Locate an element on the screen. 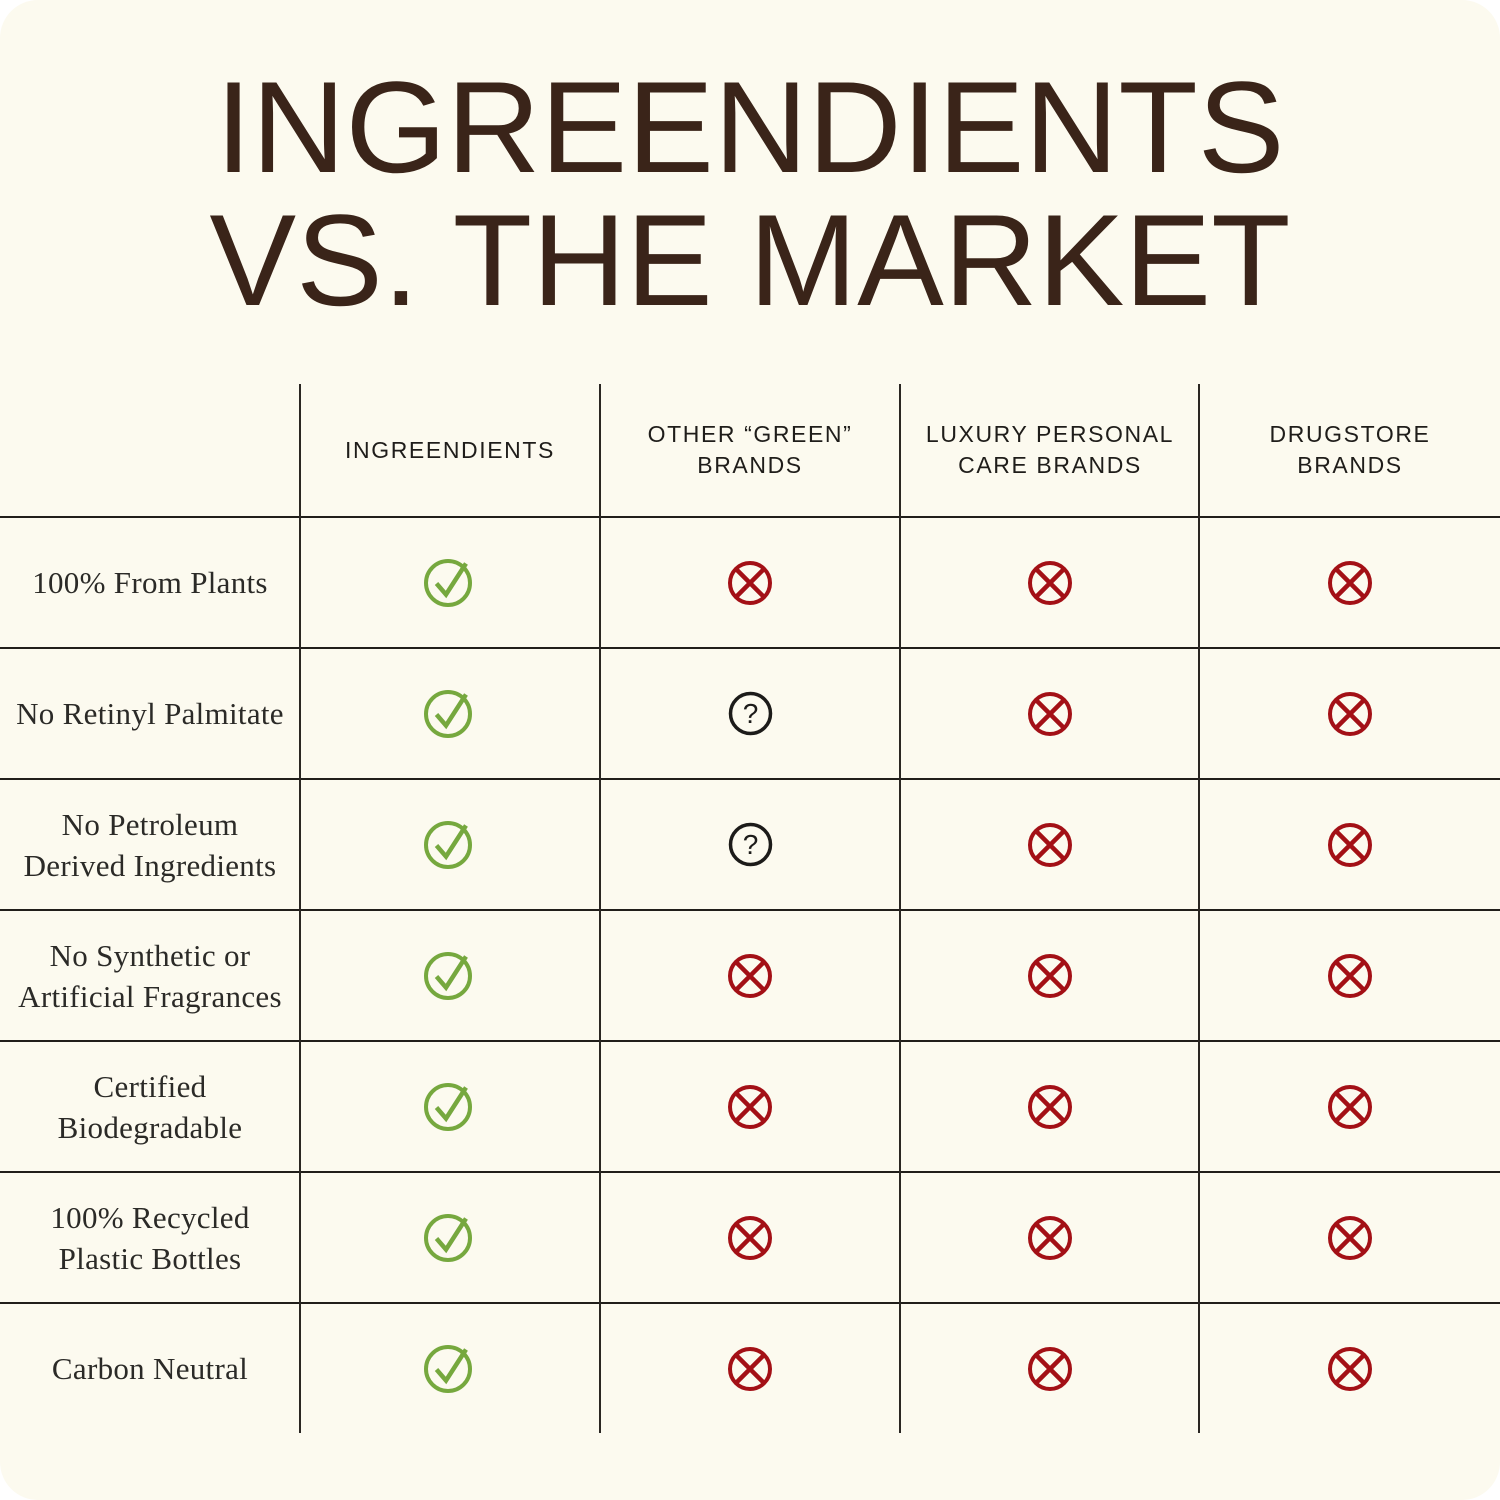 Image resolution: width=1500 pixels, height=1500 pixels. table-row: No Petroleum Derived Ingredients ? is located at coordinates (750, 843).